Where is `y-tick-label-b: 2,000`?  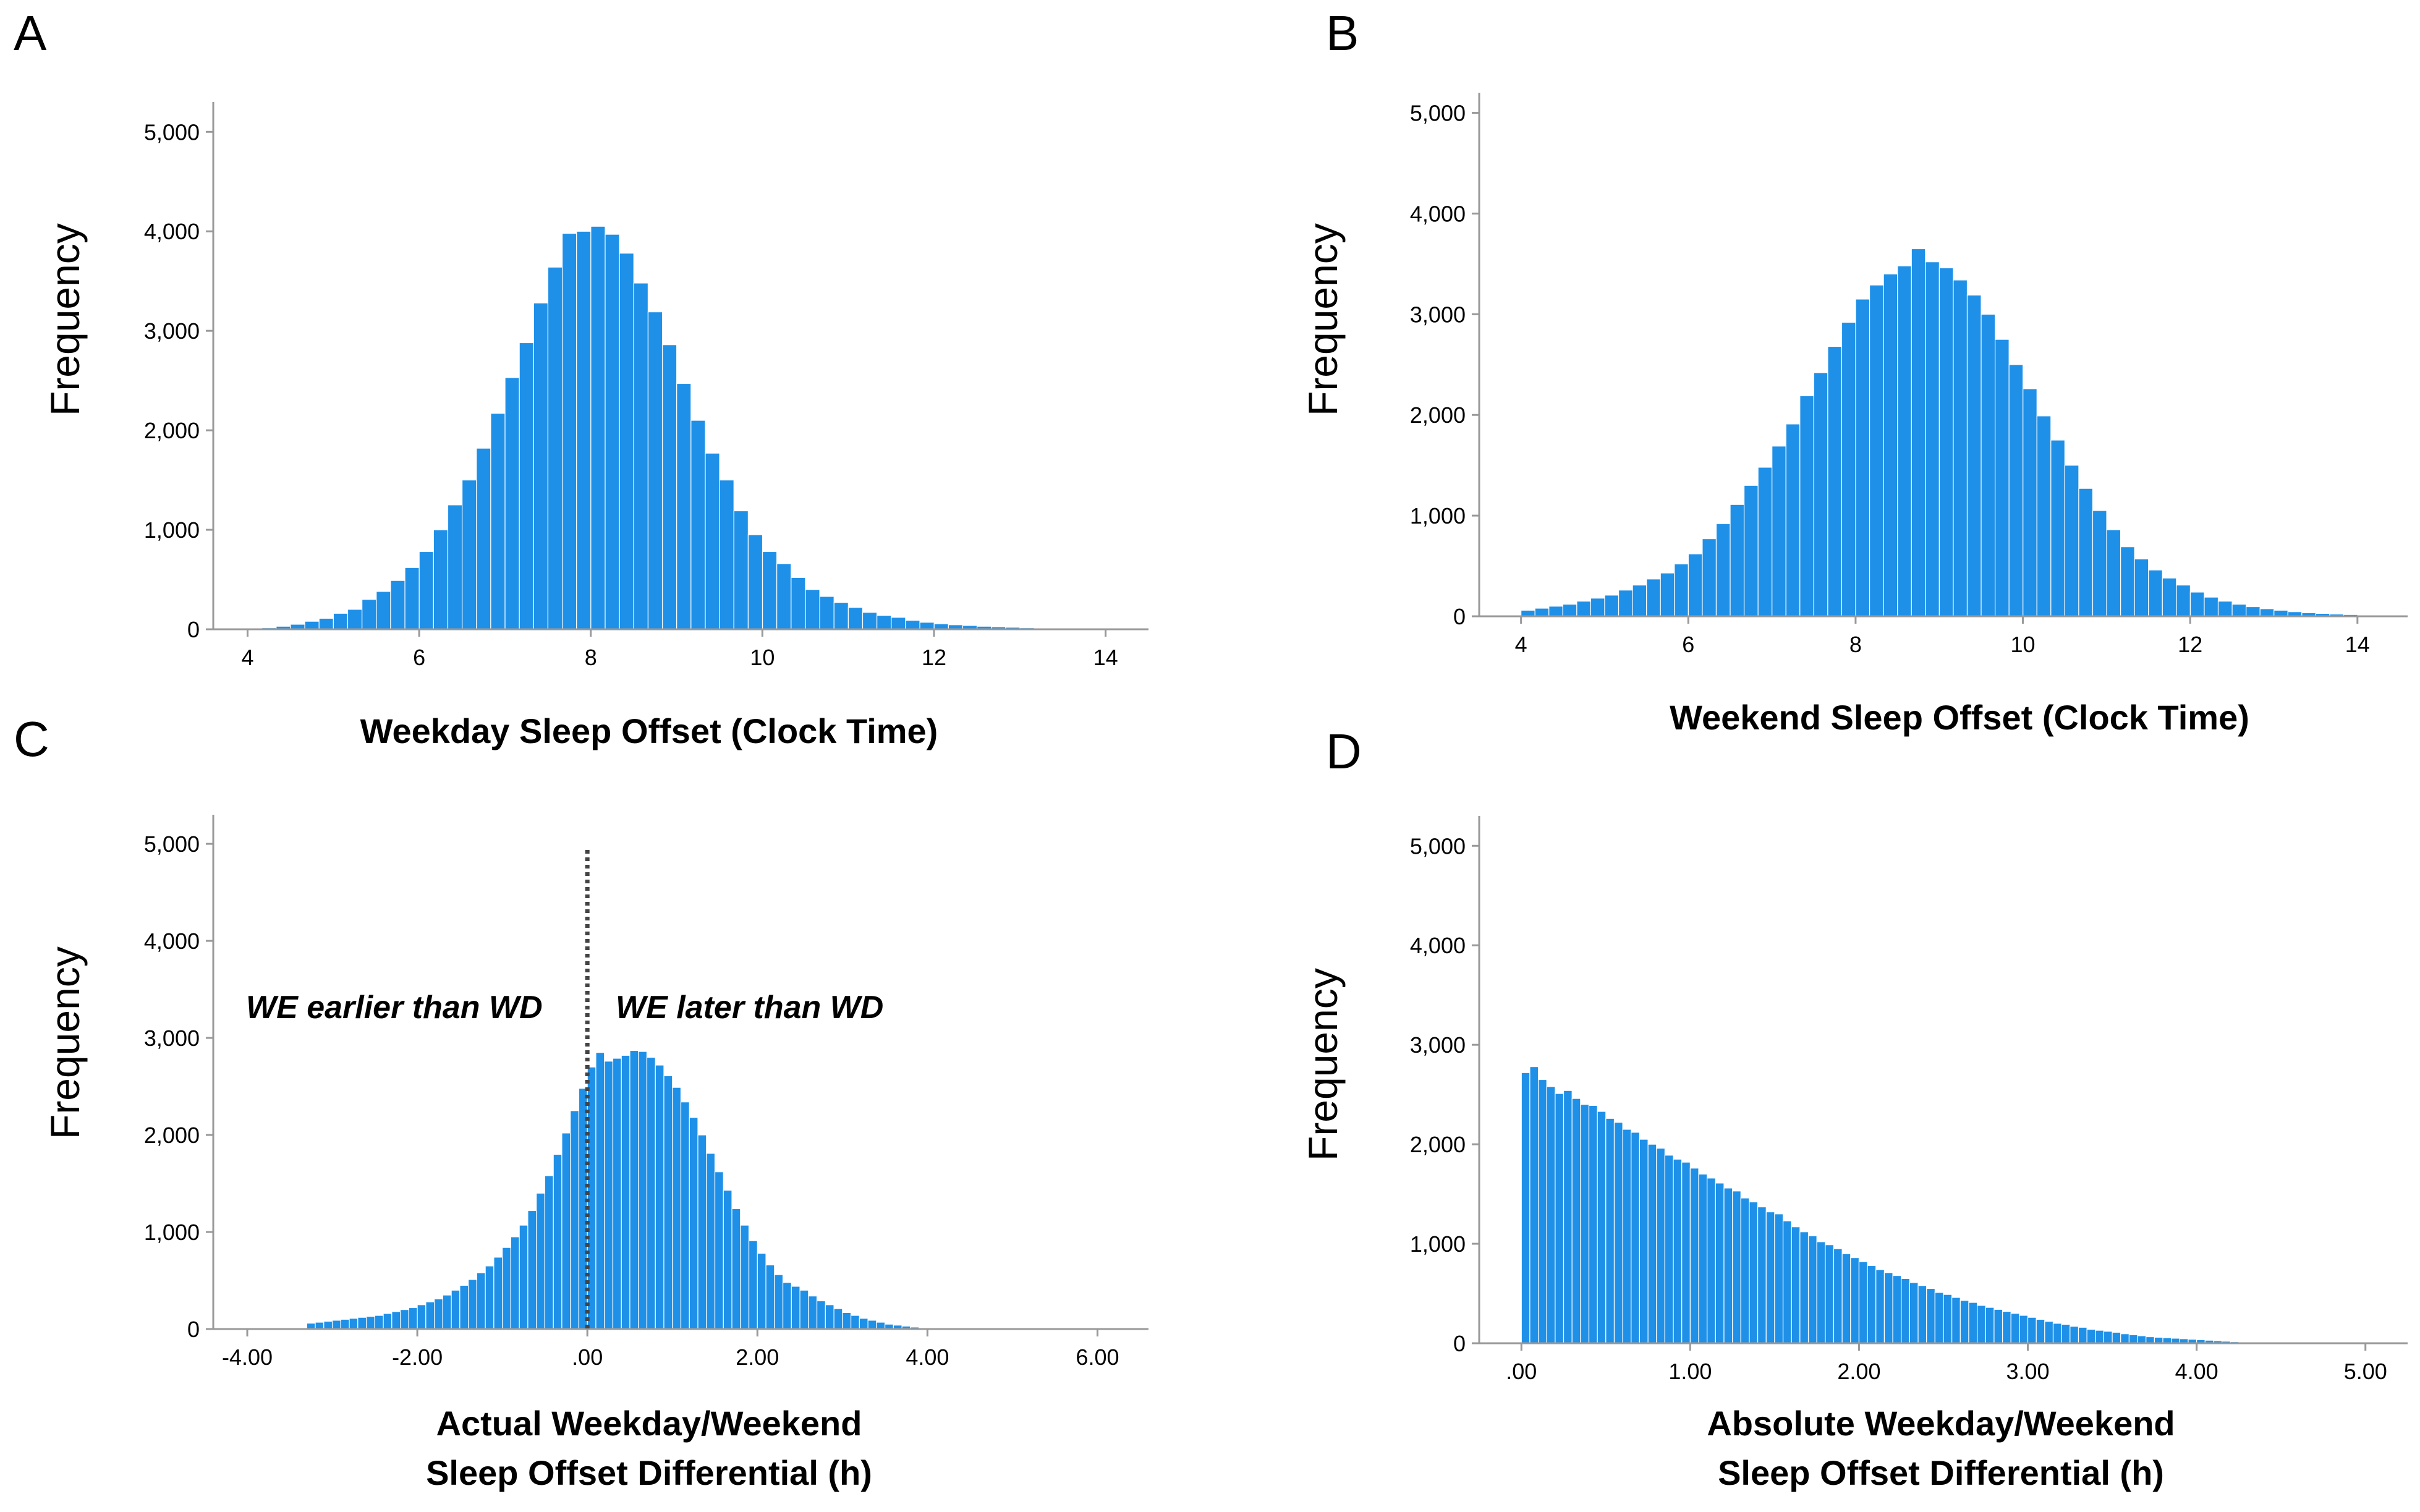 y-tick-label-b: 2,000 is located at coordinates (1438, 415).